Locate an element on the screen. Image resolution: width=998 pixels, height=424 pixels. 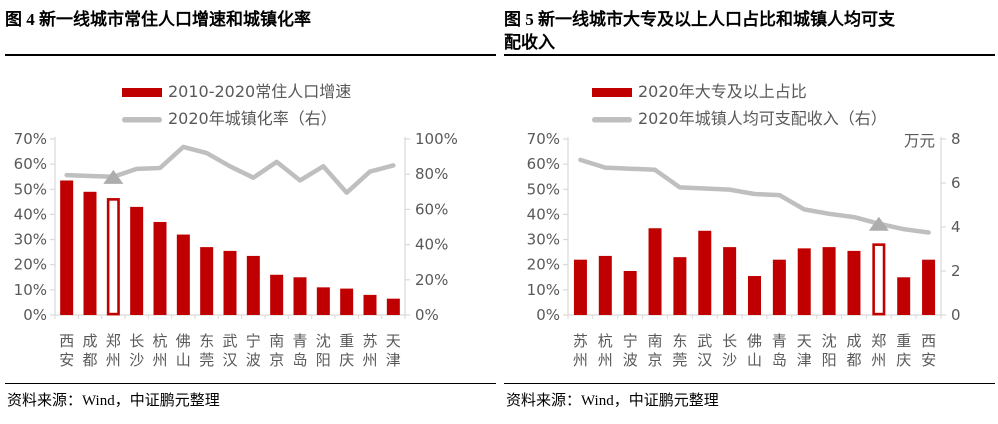
category-label-长沙: 长沙 is located at coordinates (729, 350).